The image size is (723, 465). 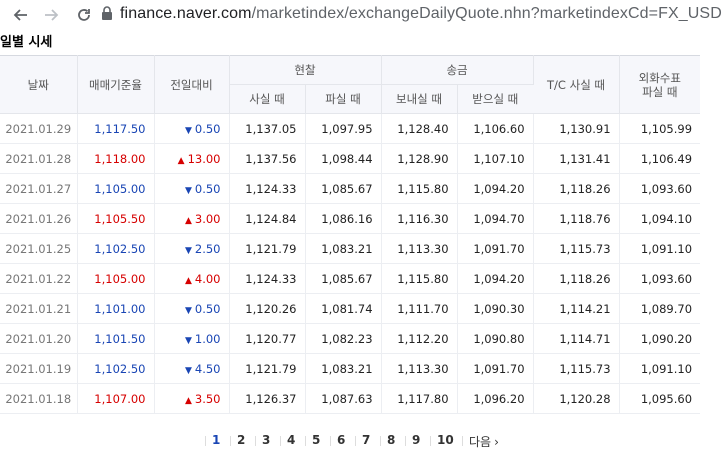 What do you see at coordinates (343, 128) in the screenshot?
I see `cash-sell-cell: 1,097.95` at bounding box center [343, 128].